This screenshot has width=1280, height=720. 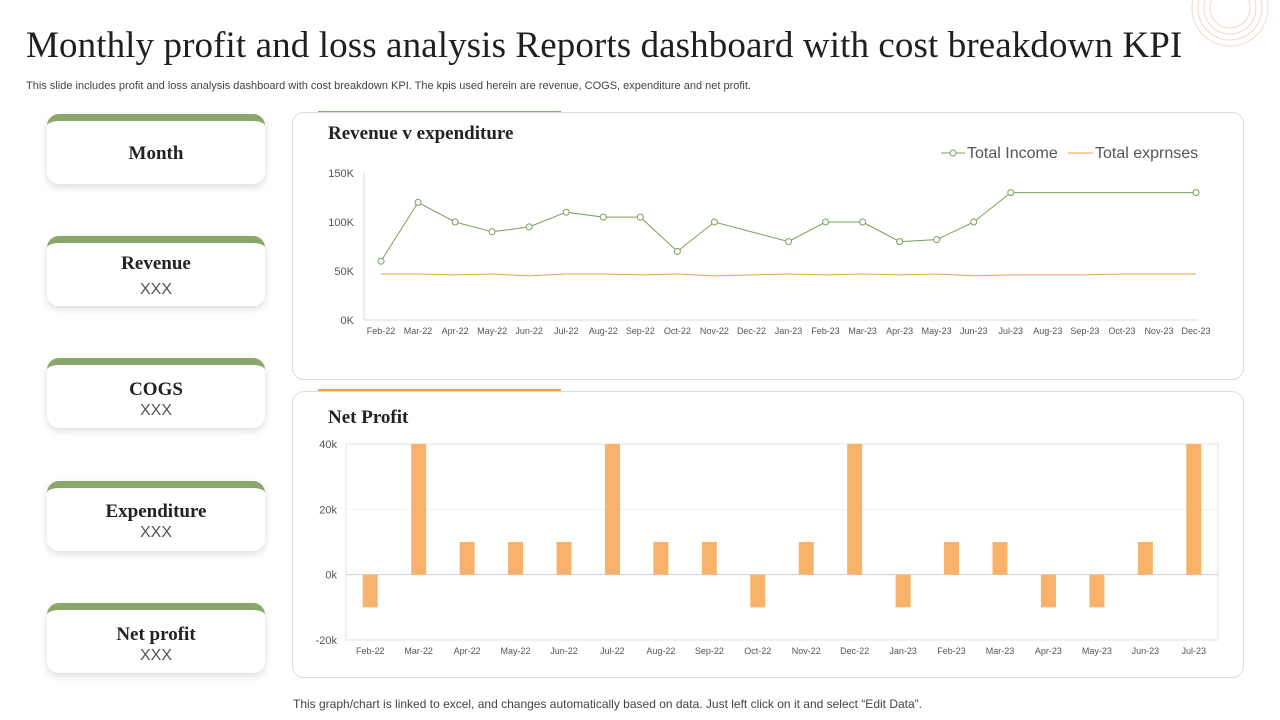 I want to click on decorative-rings-icon, so click(x=1225, y=25).